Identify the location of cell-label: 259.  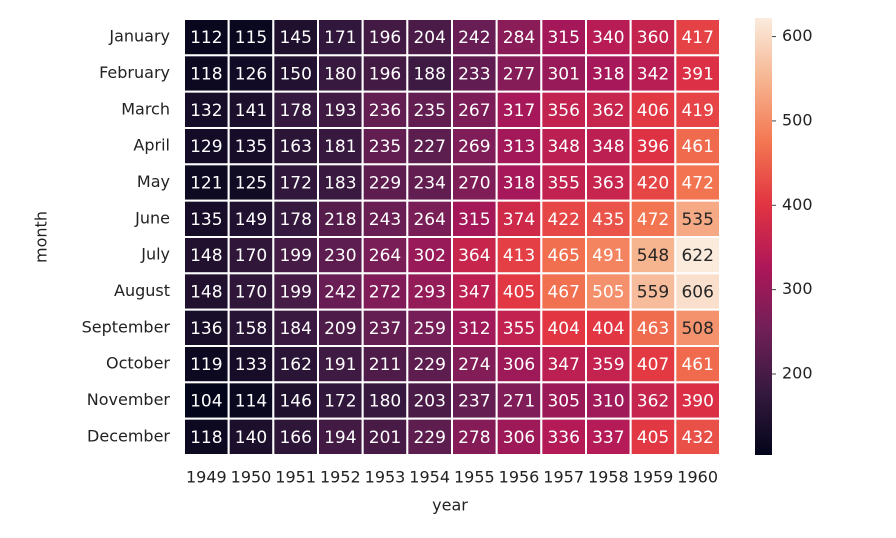
(429, 329).